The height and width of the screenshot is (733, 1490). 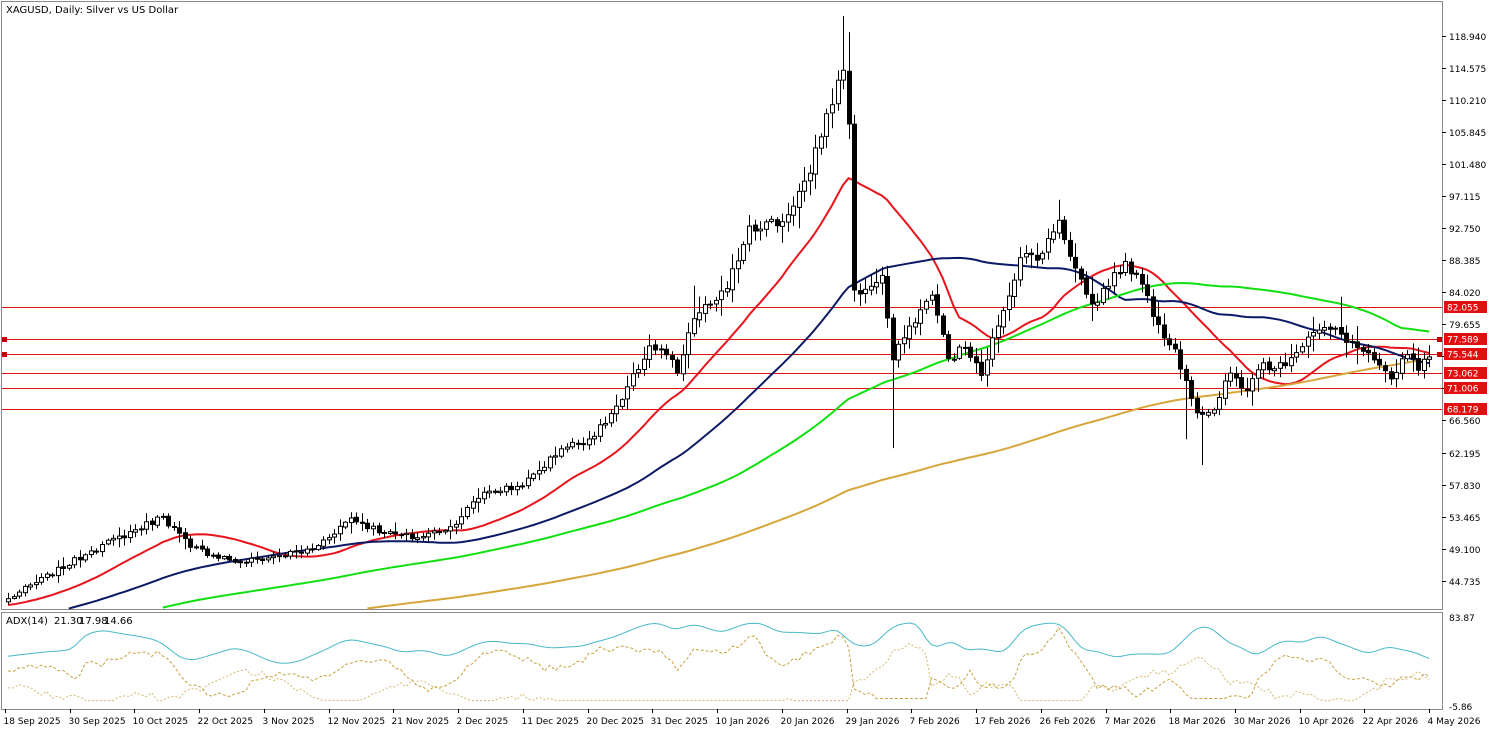 What do you see at coordinates (1465, 307) in the screenshot?
I see `level-label-0: 82.055` at bounding box center [1465, 307].